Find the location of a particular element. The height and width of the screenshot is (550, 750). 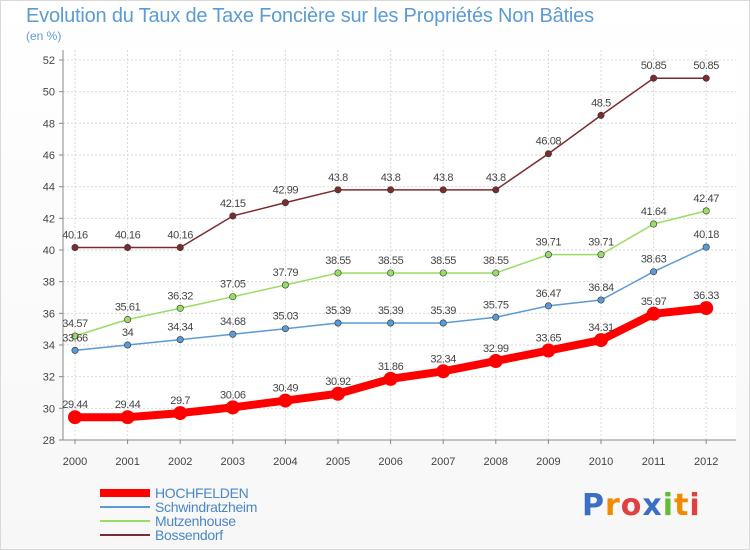

data-label-schwindratzheim: 35.03 is located at coordinates (286, 317).